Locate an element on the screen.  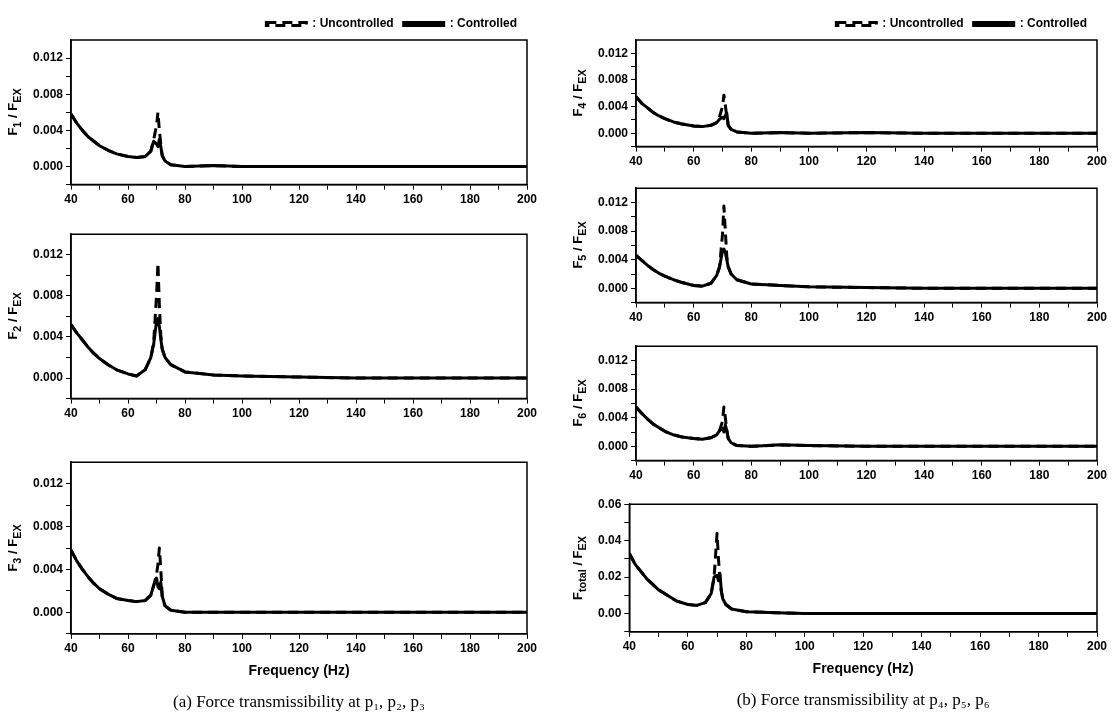
text: (a) Force transmissibility at p₁, p₂, p₃ is located at coordinates (299, 702).